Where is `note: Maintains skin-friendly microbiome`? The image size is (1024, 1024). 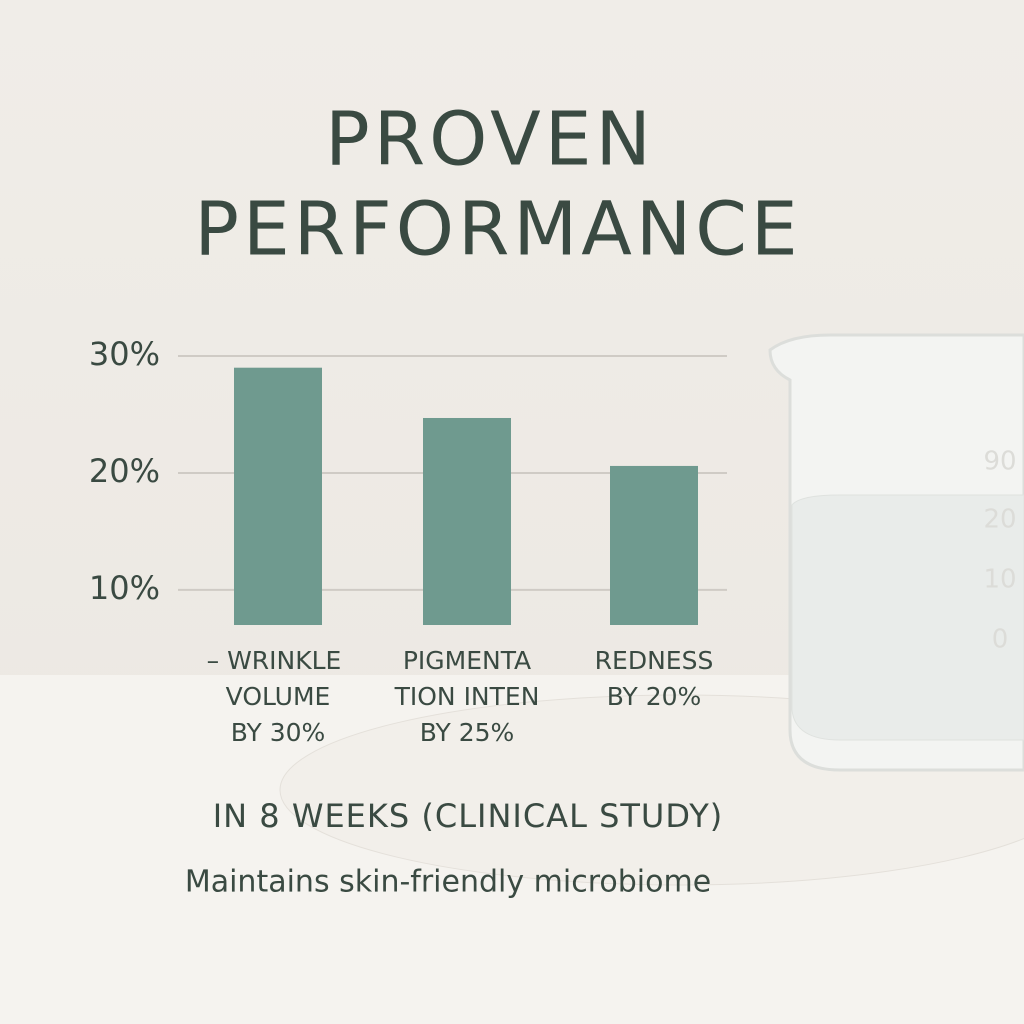 note: Maintains skin-friendly microbiome is located at coordinates (448, 882).